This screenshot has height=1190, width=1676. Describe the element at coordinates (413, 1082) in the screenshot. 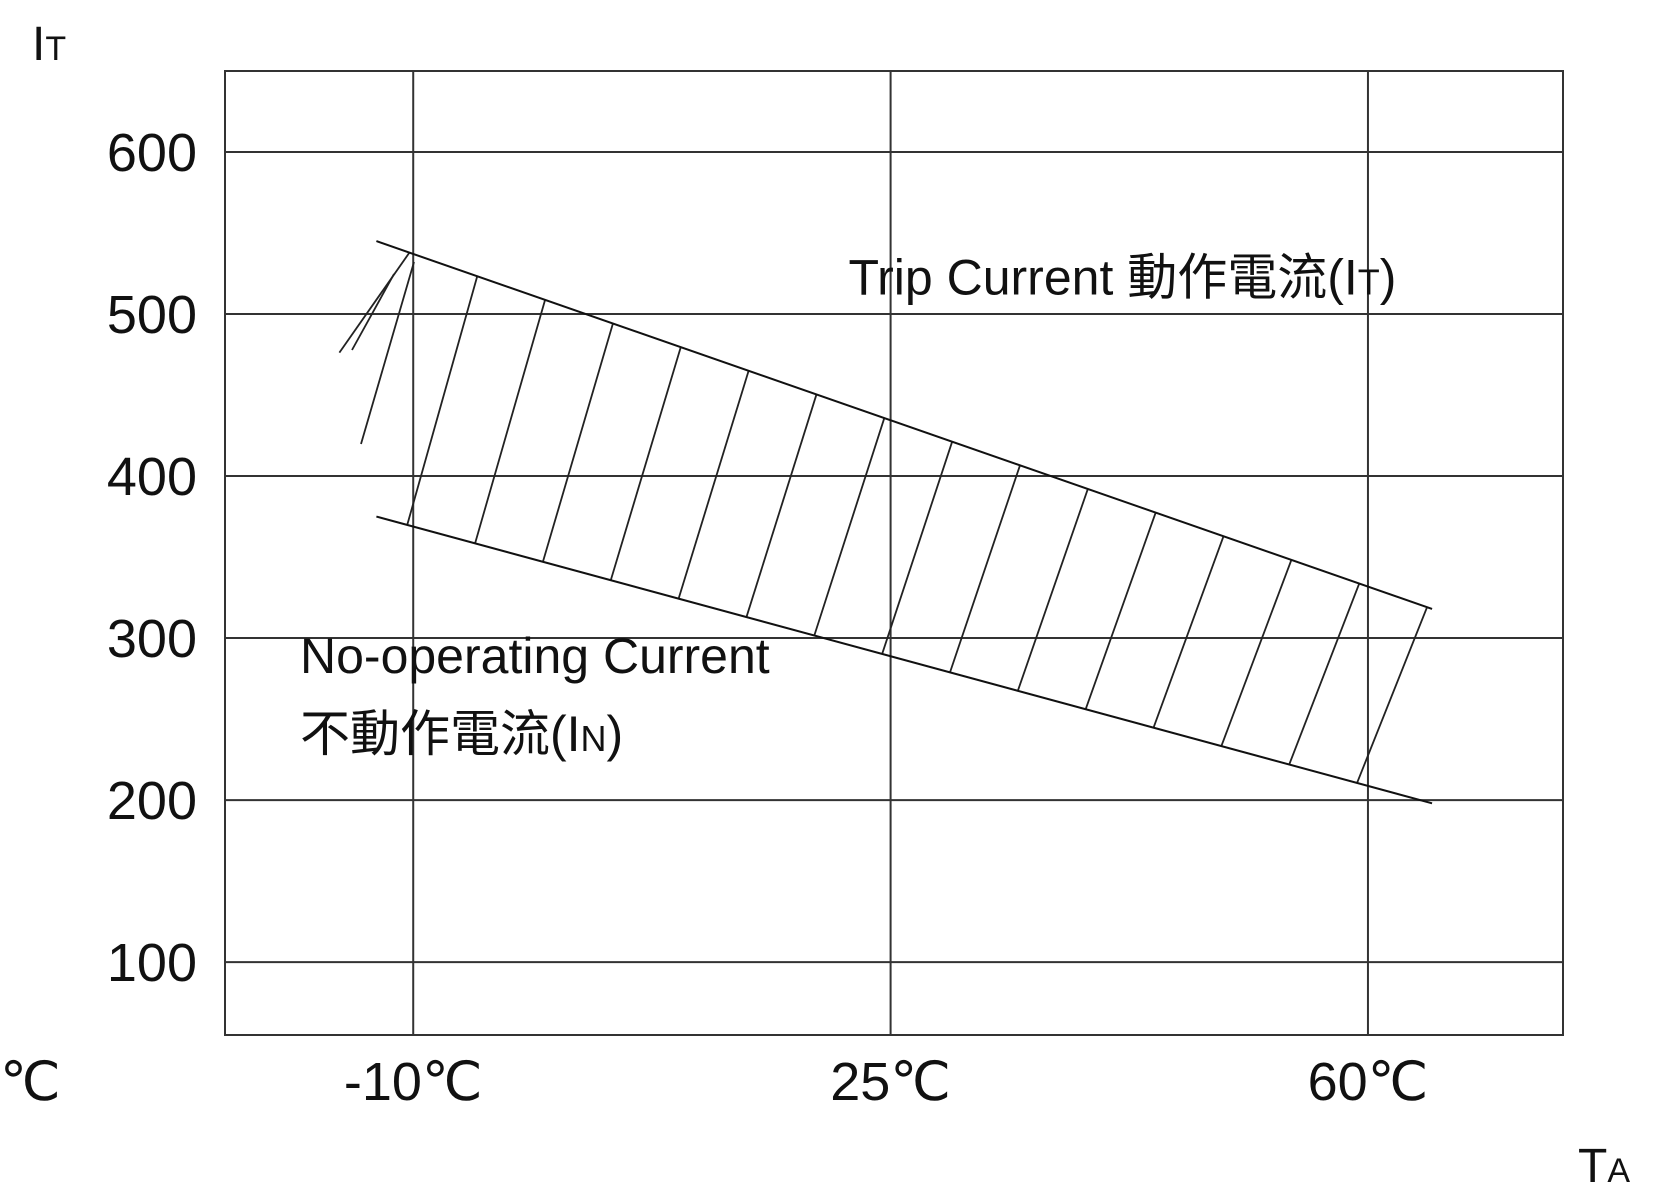

I see `x-tick-label--10: -10℃` at that location.